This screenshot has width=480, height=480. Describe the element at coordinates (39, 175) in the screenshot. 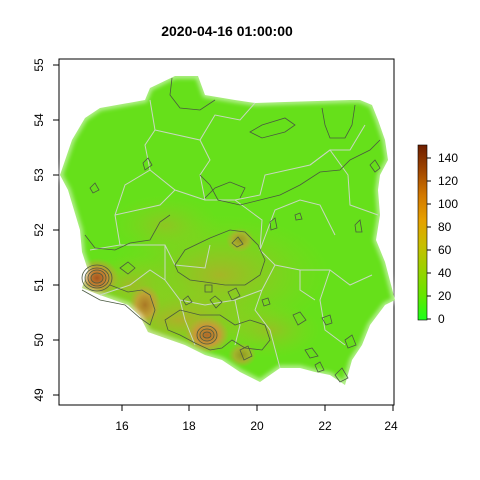

I see `y-tick-53: 53` at that location.